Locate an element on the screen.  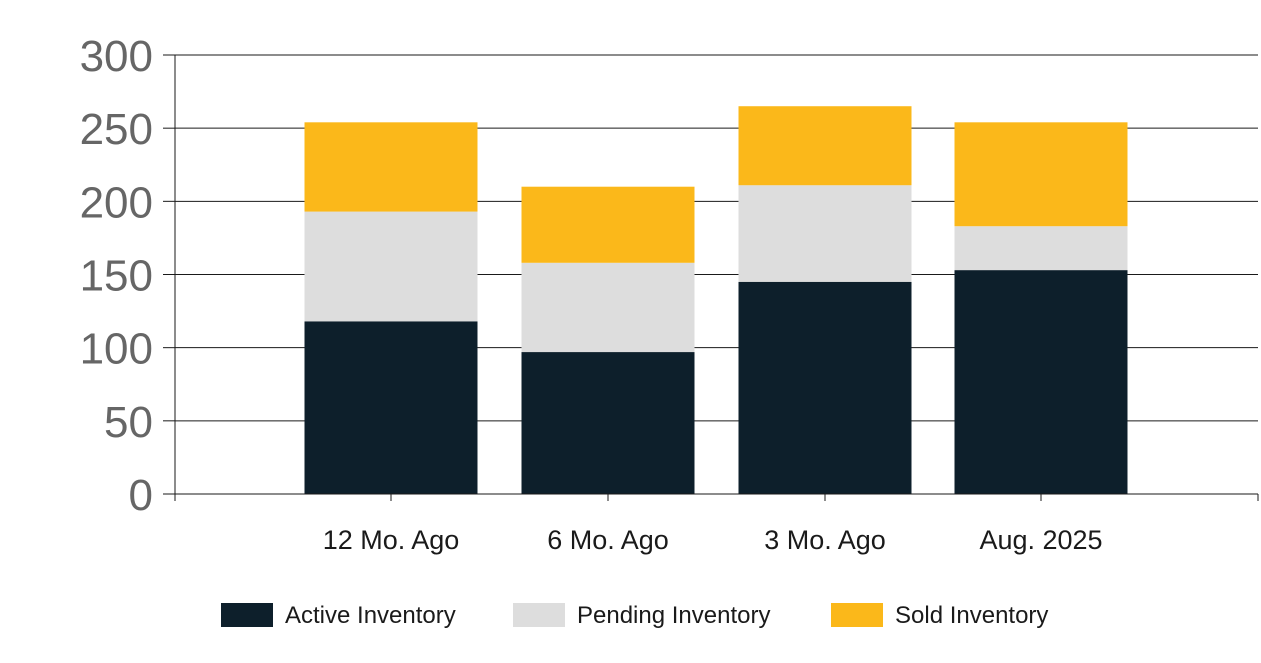
legend-item-sold-inventory: Sold Inventory is located at coordinates (939, 615).